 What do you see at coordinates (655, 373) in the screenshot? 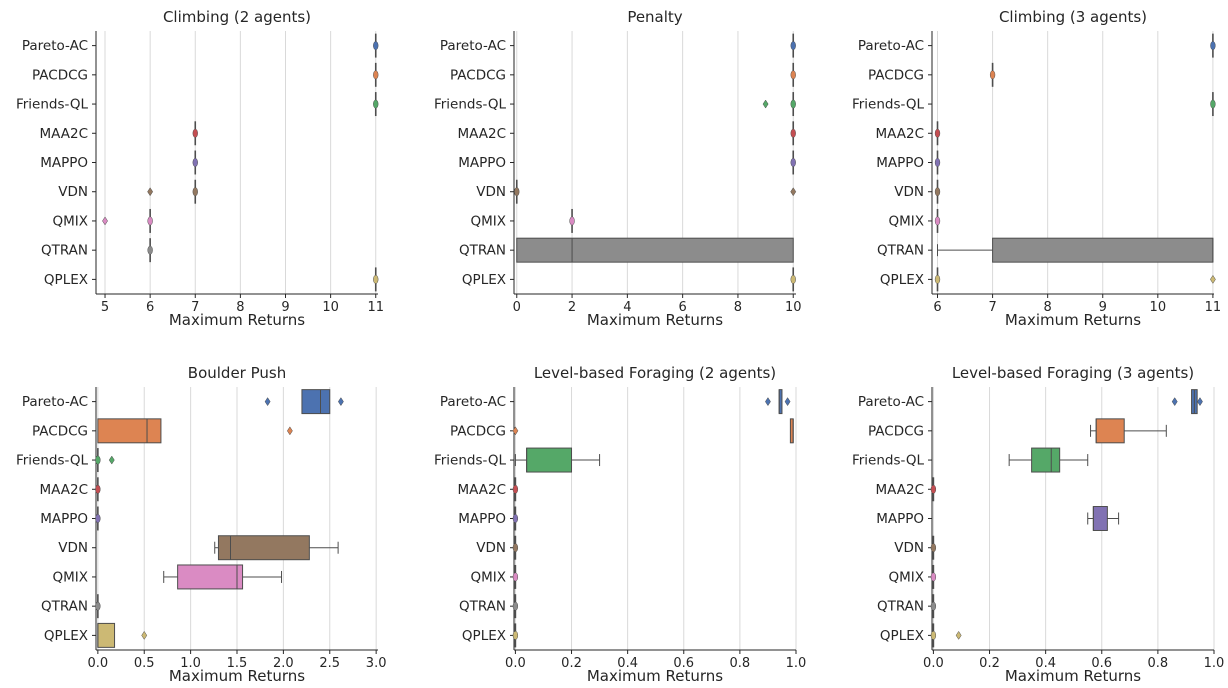
I see `chart-title: Level-based Foraging (2 agents)` at bounding box center [655, 373].